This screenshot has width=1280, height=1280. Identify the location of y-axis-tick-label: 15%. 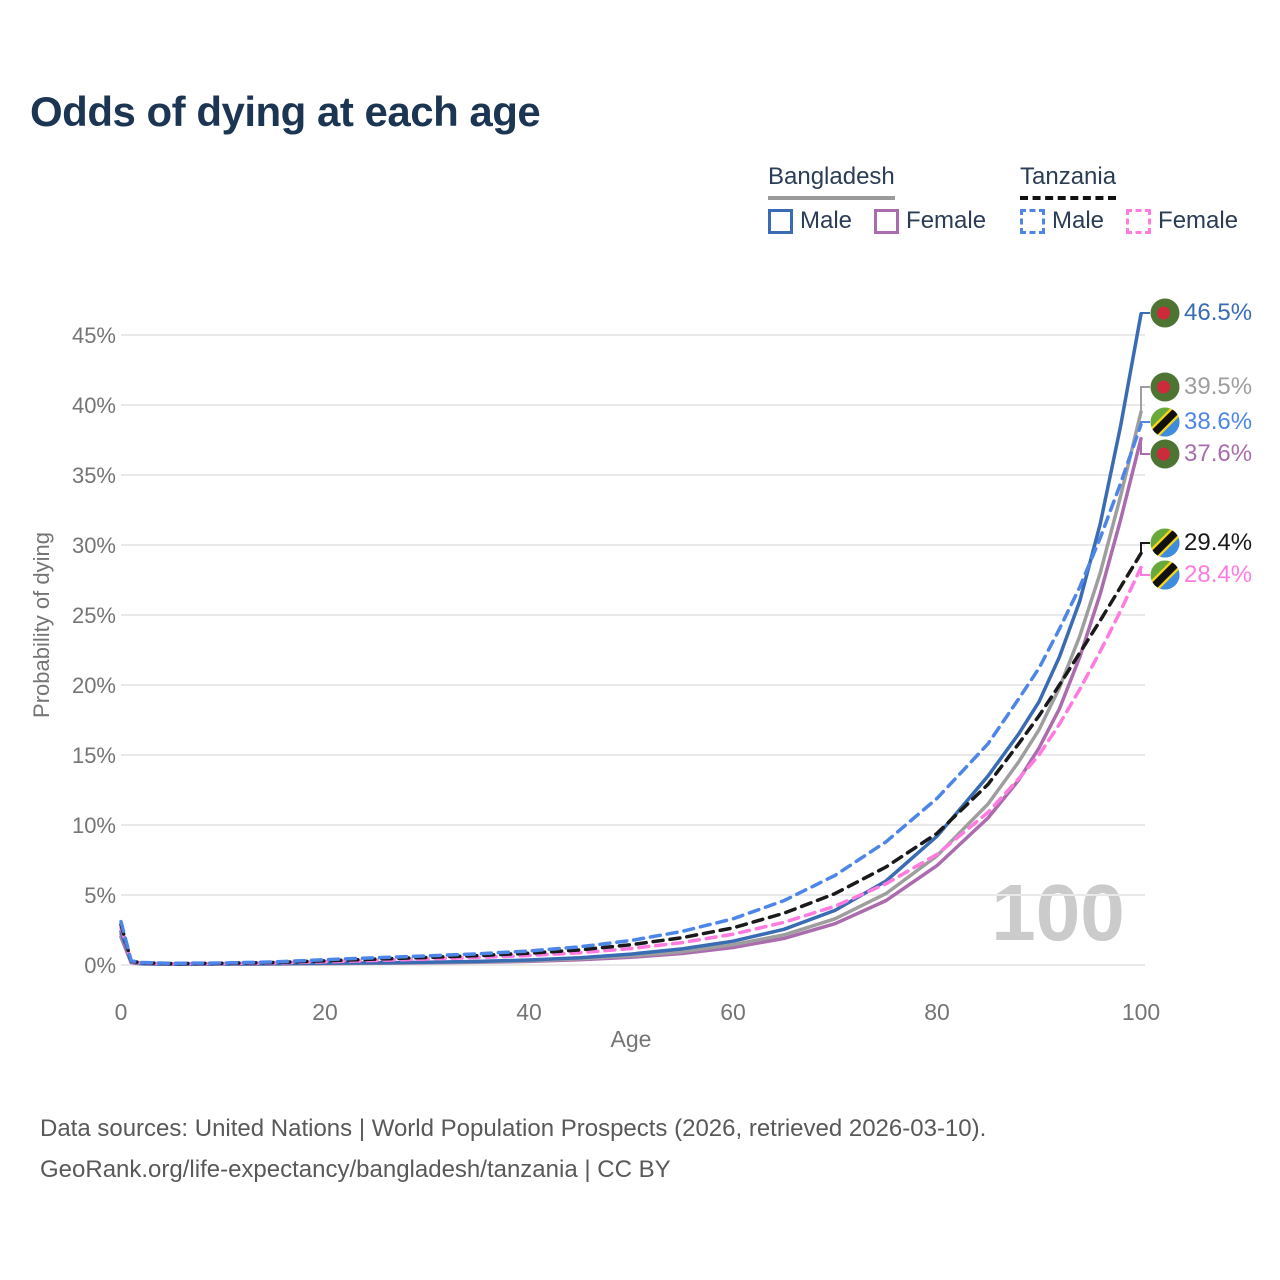
(94, 755).